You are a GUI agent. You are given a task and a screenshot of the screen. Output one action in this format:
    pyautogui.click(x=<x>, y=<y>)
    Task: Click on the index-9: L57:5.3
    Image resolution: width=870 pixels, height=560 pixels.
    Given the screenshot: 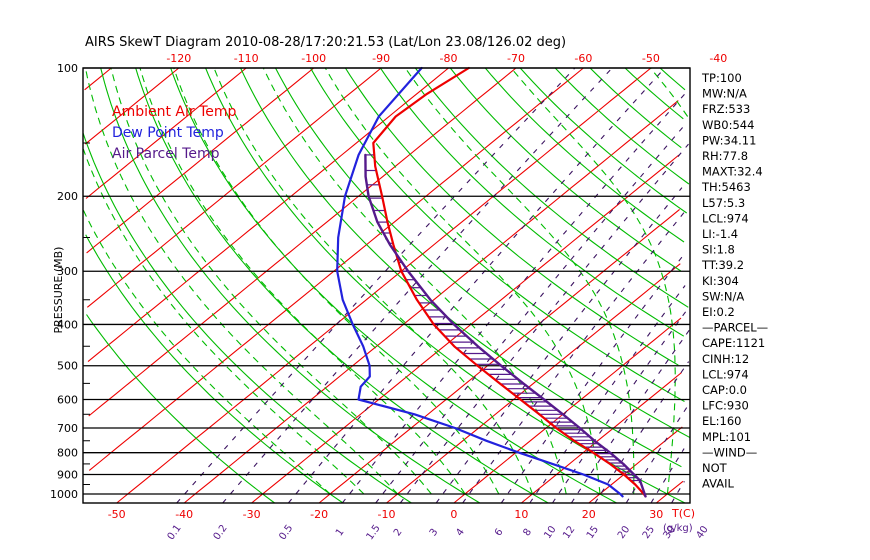 What is the action you would take?
    pyautogui.click(x=723, y=203)
    